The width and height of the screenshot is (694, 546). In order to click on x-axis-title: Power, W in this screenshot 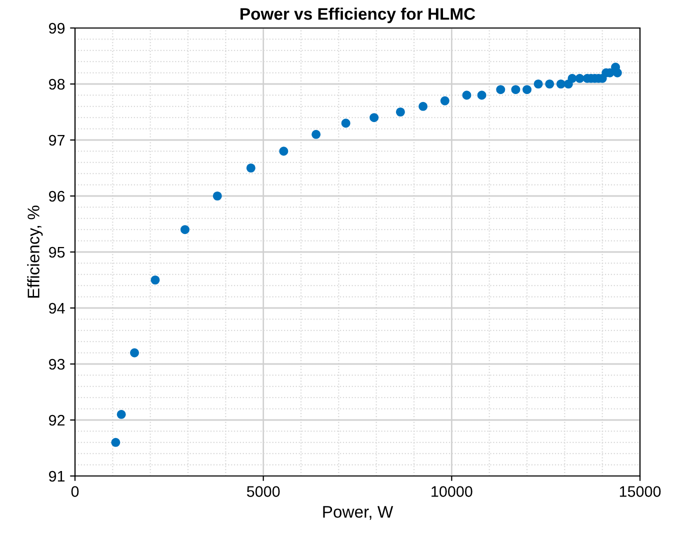, I will do `click(358, 513)`.